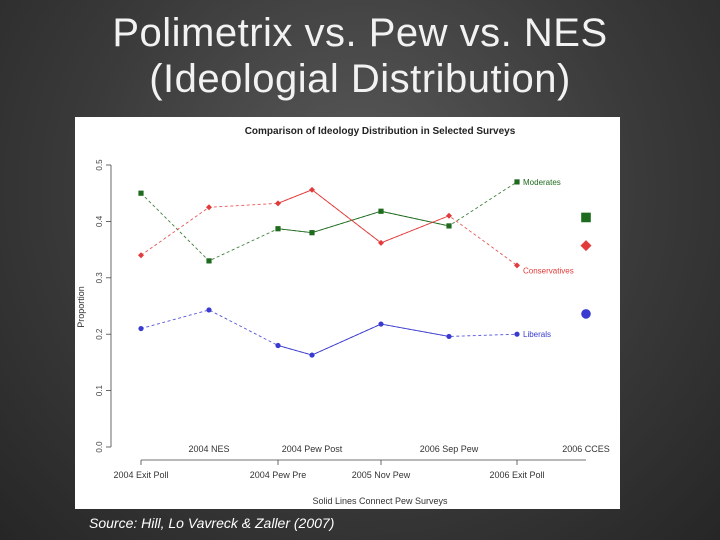 The image size is (720, 540). Describe the element at coordinates (99, 334) in the screenshot. I see `y-tick-label: 0.2` at that location.